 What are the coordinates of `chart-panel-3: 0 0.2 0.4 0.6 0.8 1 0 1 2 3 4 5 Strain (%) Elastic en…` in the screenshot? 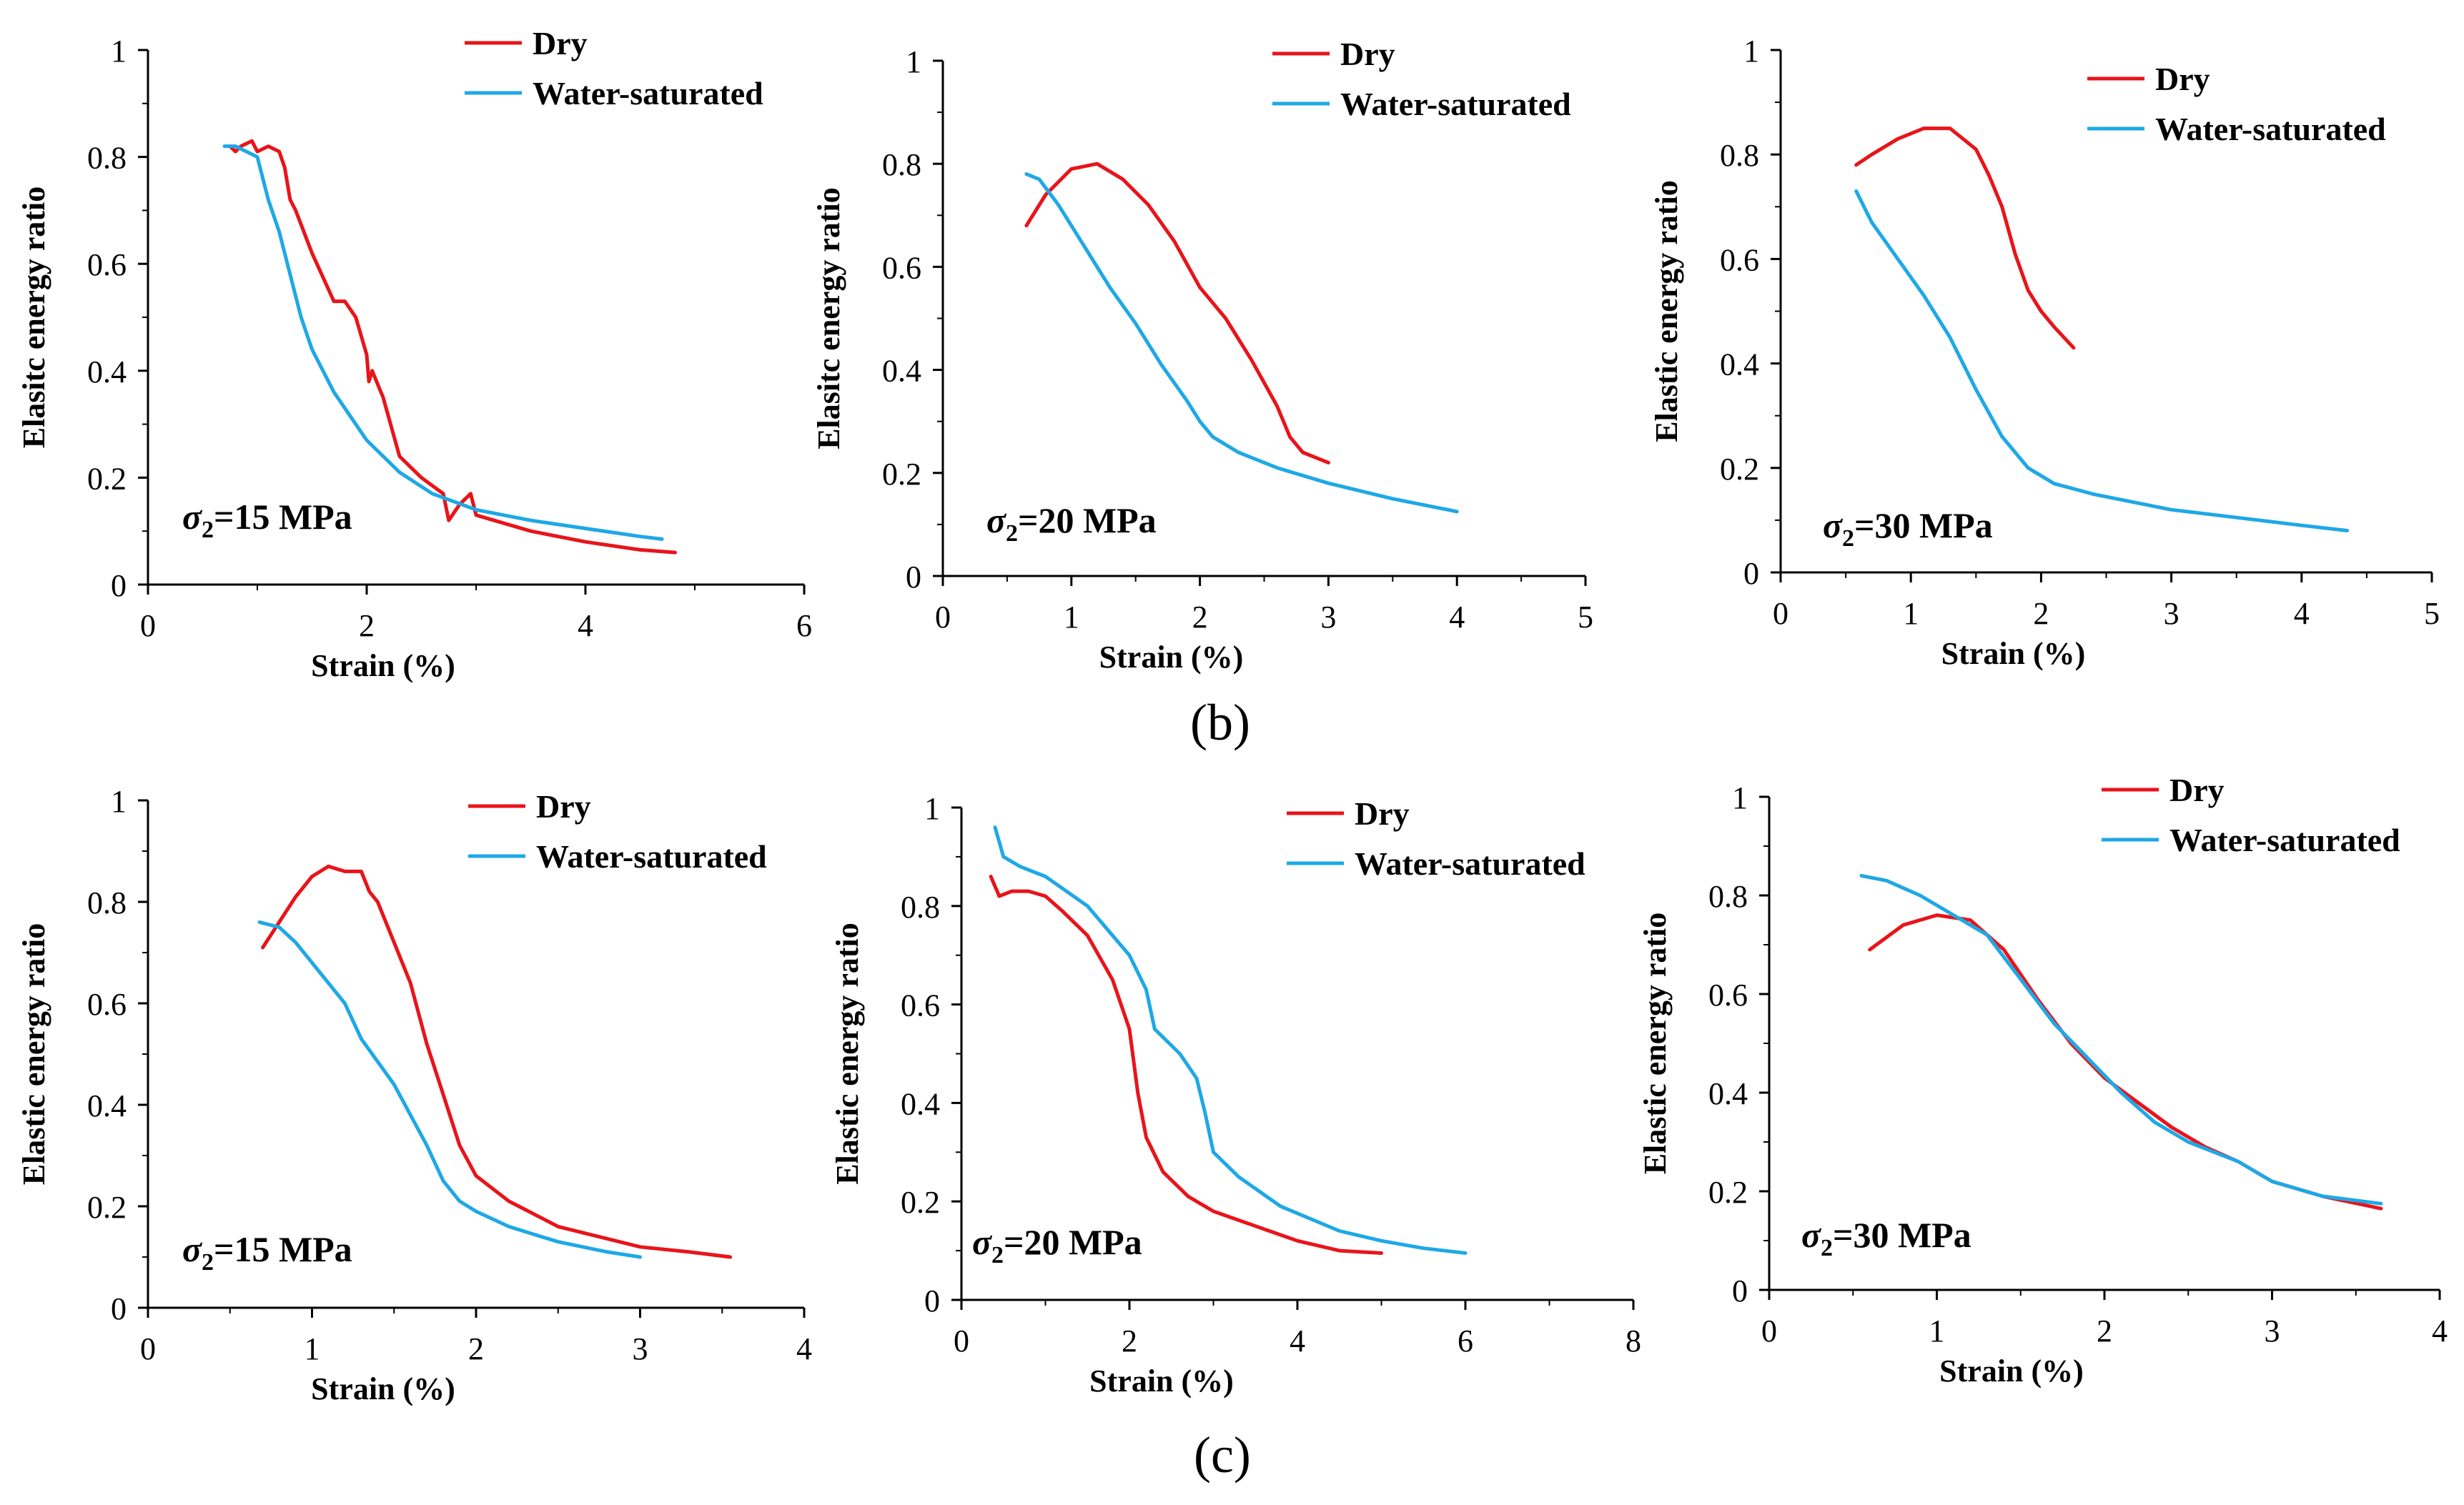 It's located at (2044, 352).